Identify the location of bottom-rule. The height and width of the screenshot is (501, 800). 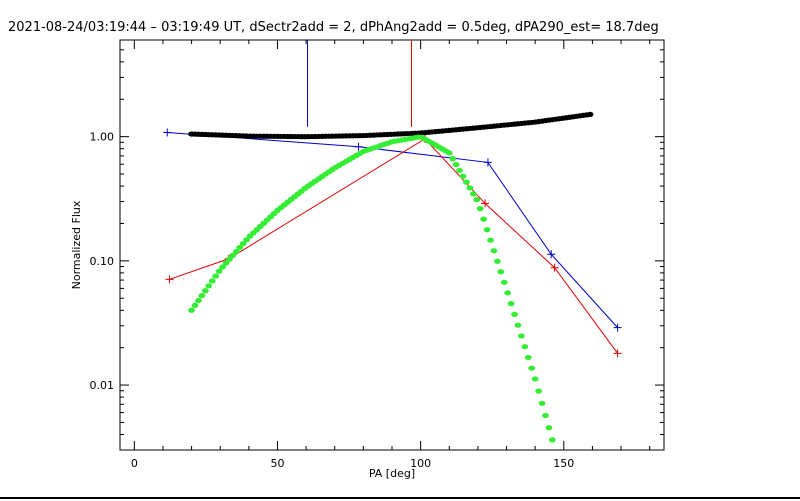
(400, 498).